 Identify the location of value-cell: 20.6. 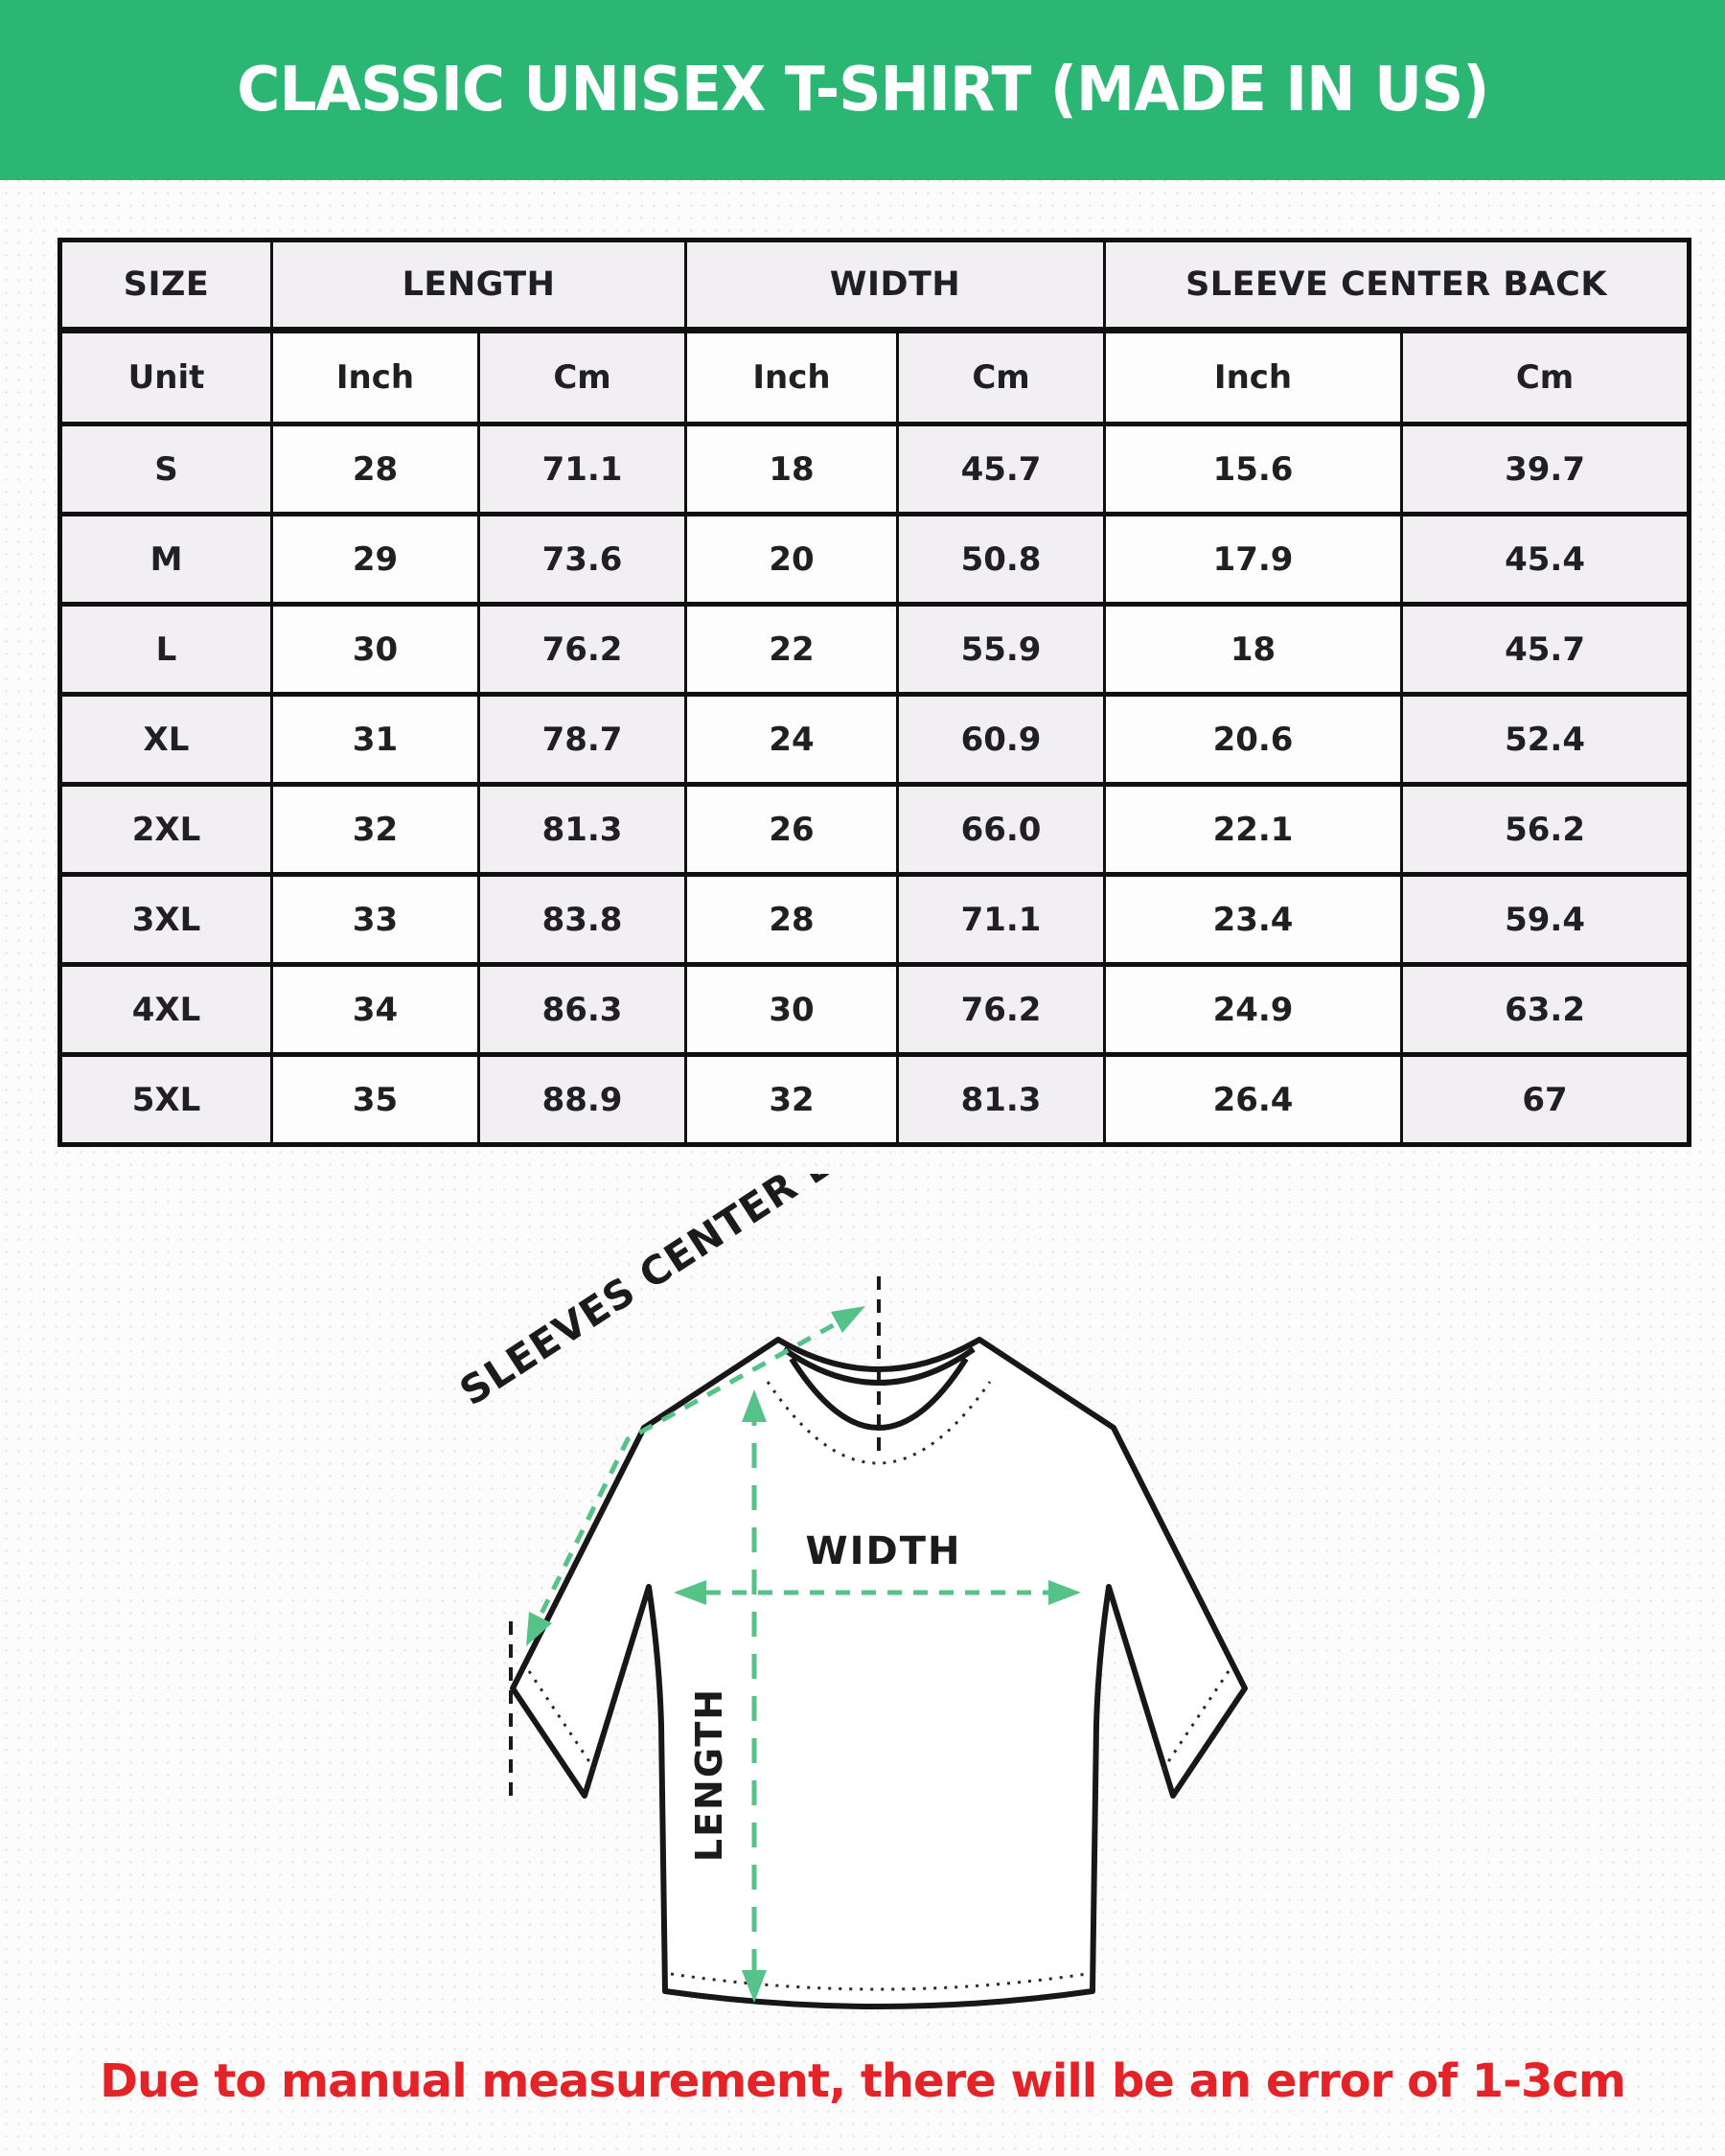
(1253, 739).